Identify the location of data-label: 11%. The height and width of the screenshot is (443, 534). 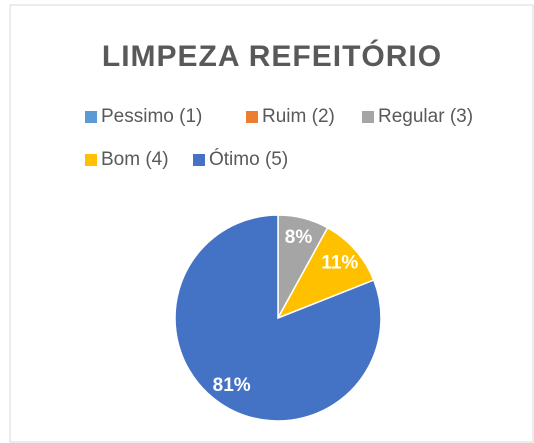
(339, 263).